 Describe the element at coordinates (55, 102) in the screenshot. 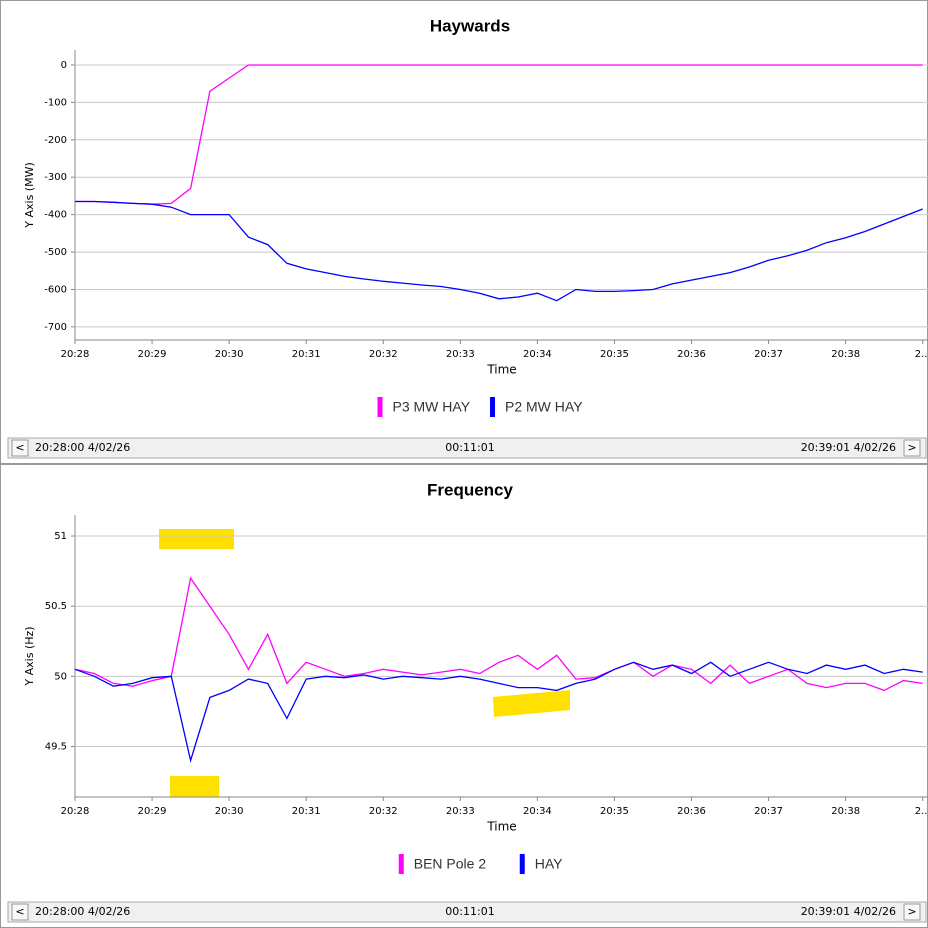

I see `y-tick-label: -100` at that location.